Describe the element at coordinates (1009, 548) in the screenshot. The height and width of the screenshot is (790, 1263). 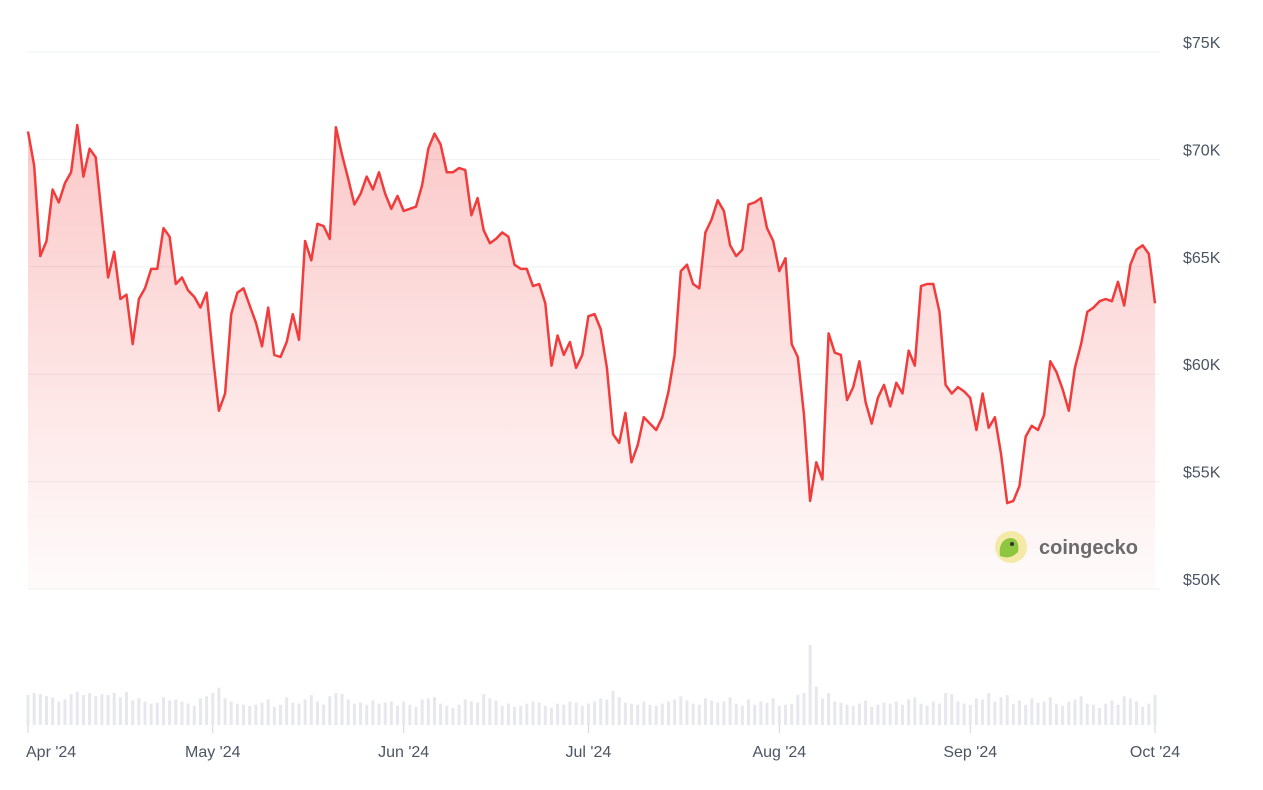
I see `watermark-logo-head` at that location.